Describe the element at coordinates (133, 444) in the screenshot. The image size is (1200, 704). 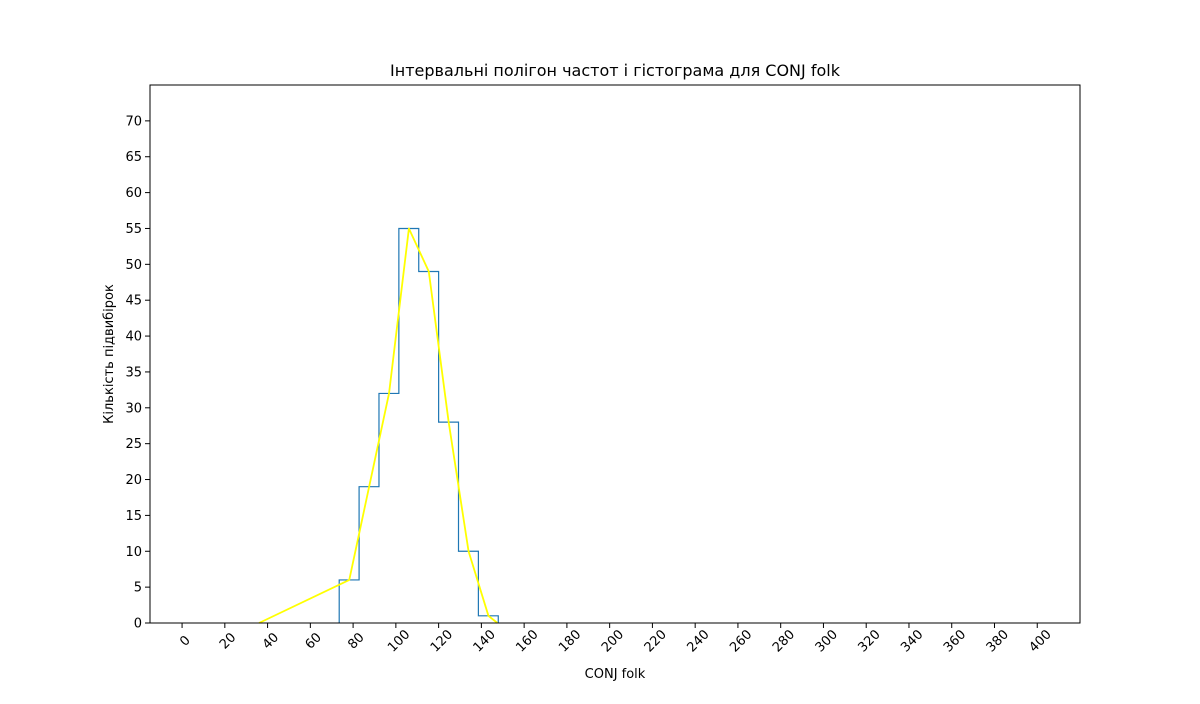
I see `y-tick-label: 25` at that location.